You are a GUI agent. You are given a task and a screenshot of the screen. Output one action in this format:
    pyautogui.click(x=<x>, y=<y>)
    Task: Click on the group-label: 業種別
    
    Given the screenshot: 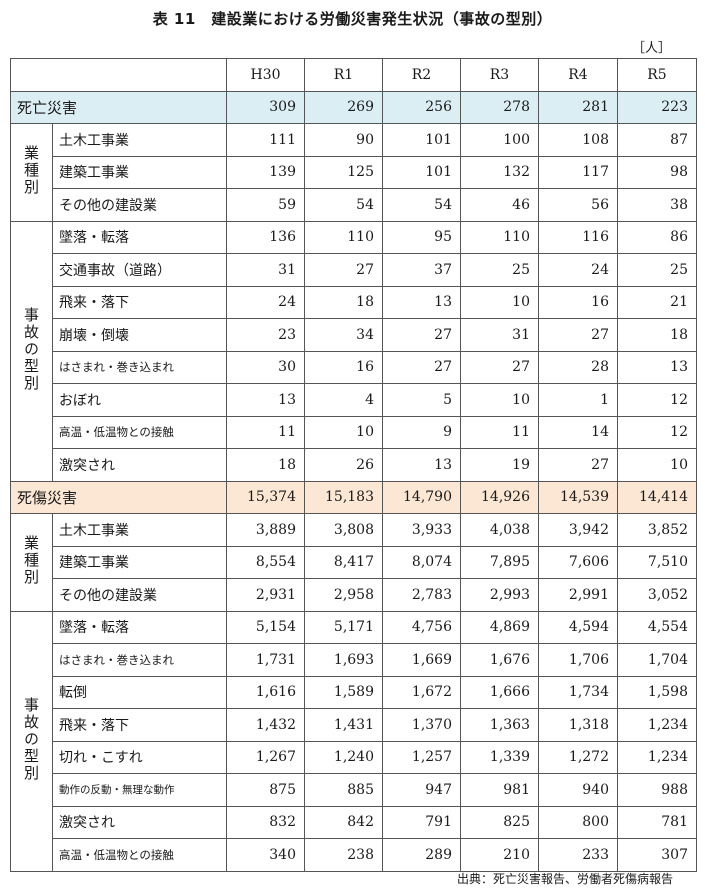 What is the action you would take?
    pyautogui.click(x=31, y=170)
    